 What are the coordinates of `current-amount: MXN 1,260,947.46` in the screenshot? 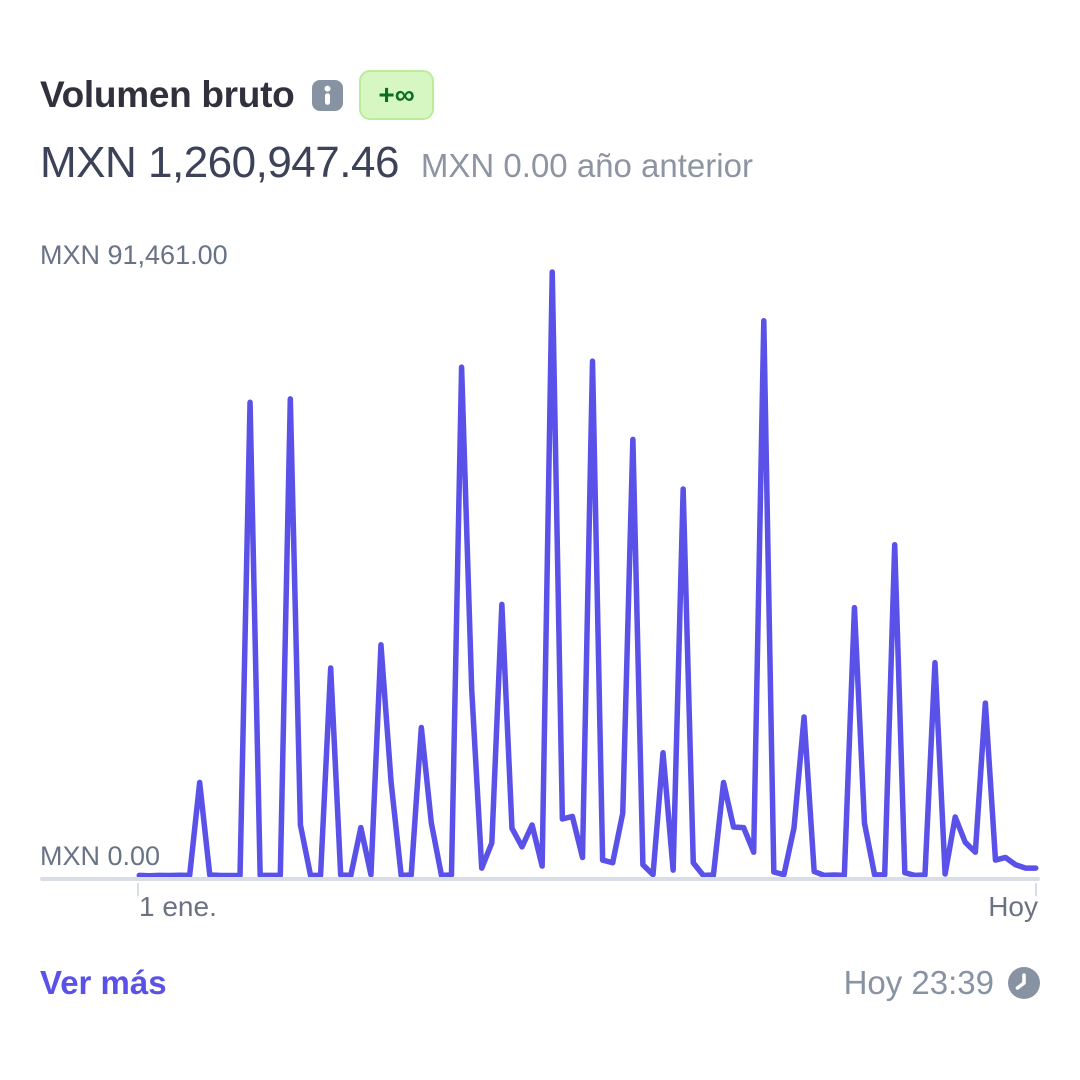 It's located at (219, 162).